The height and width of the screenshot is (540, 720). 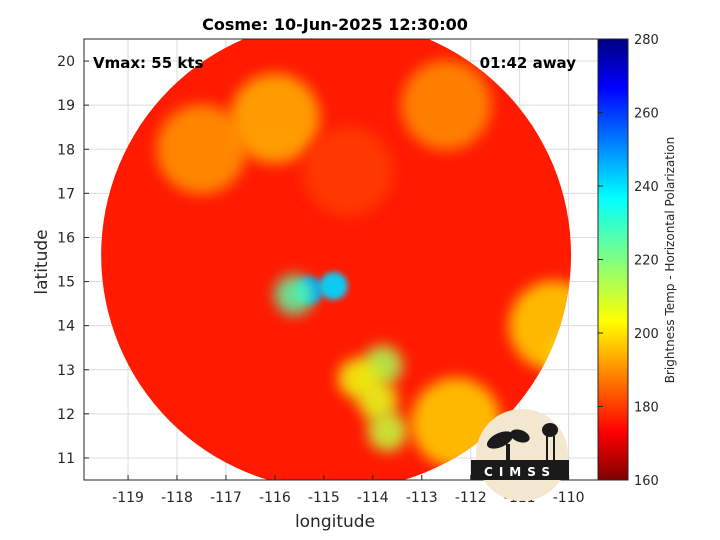 What do you see at coordinates (275, 498) in the screenshot?
I see `x-tick-label: -116` at bounding box center [275, 498].